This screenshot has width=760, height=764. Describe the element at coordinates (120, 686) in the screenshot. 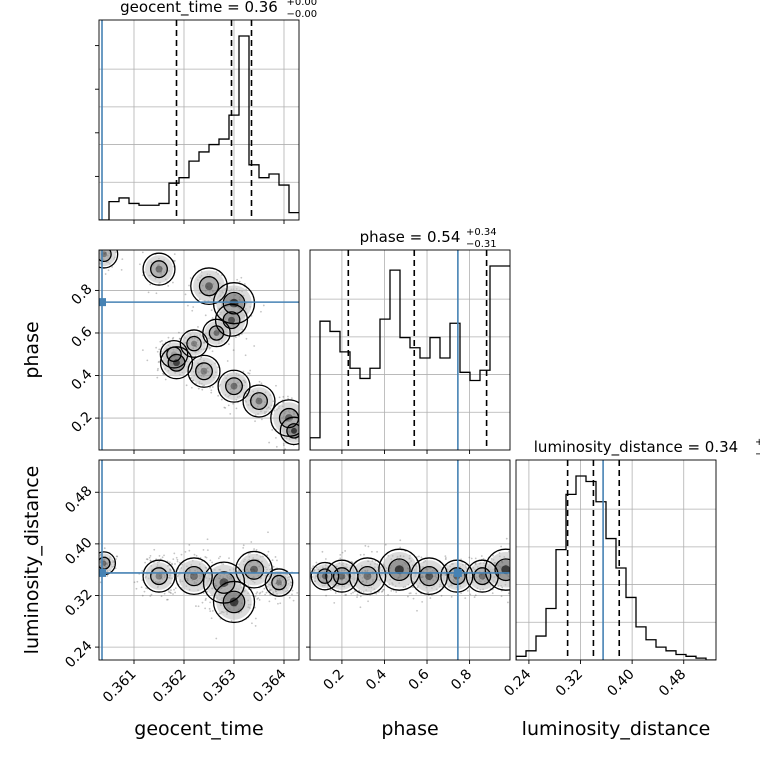

I see `x-tick-label-geocent_time: 0.361` at that location.